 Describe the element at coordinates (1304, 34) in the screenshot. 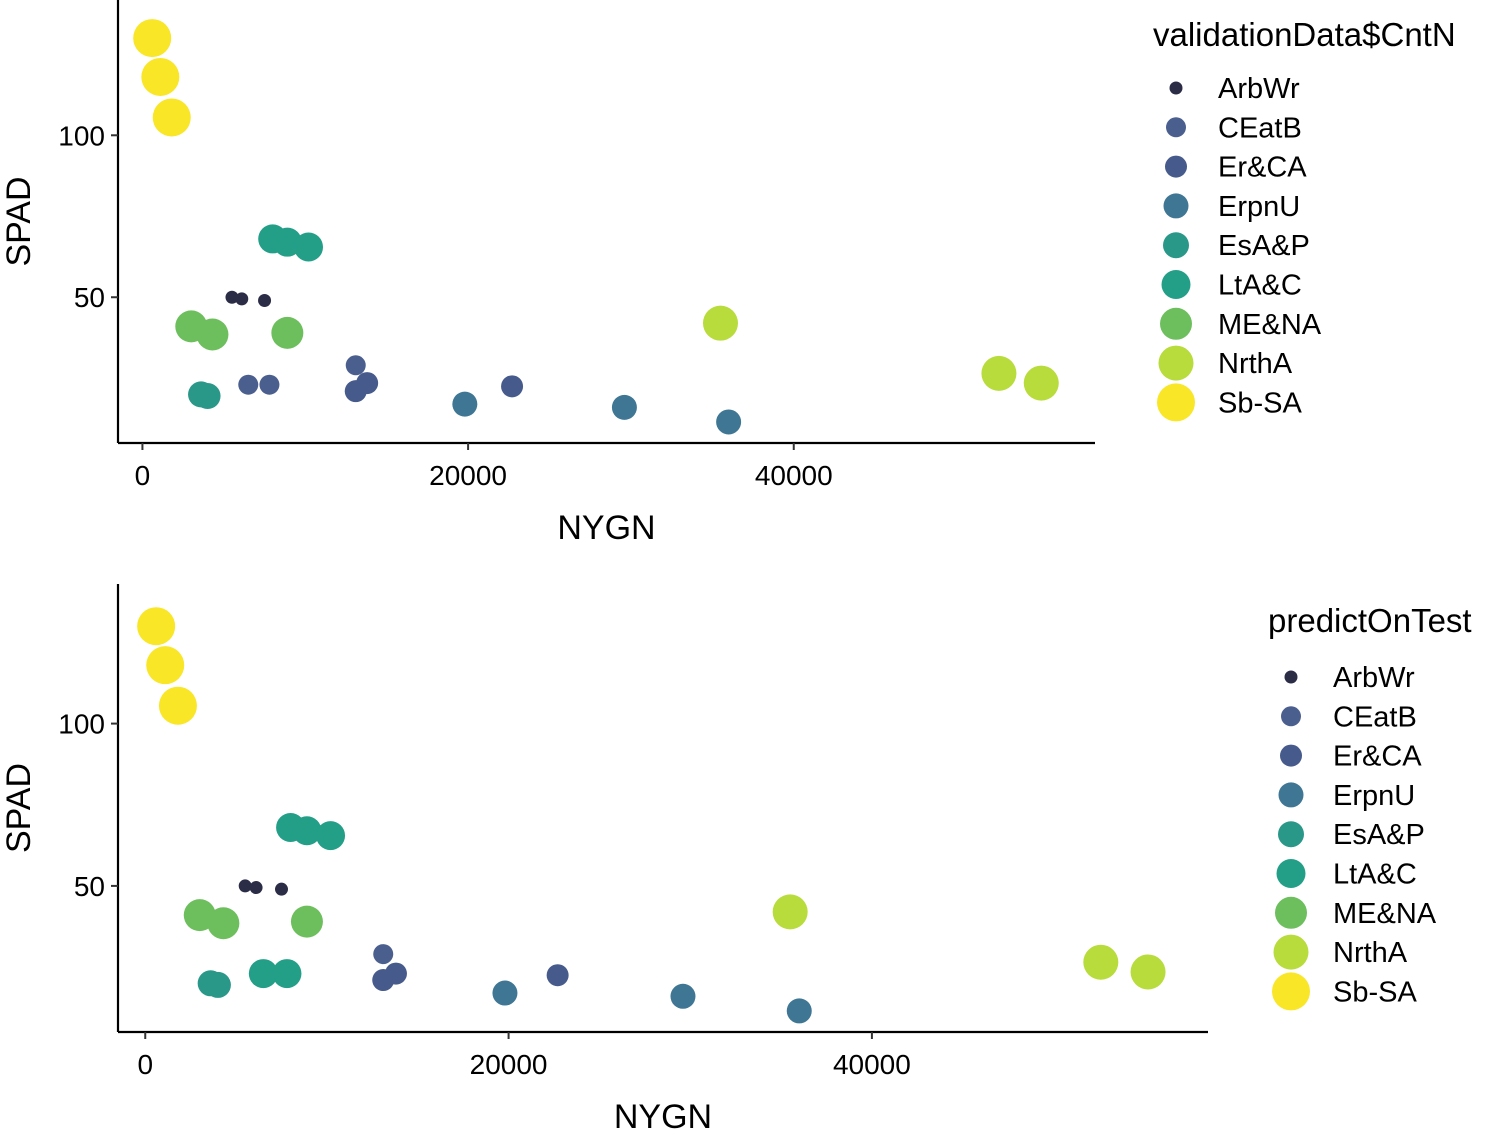

I see `legend-title: validationData$CntN` at that location.